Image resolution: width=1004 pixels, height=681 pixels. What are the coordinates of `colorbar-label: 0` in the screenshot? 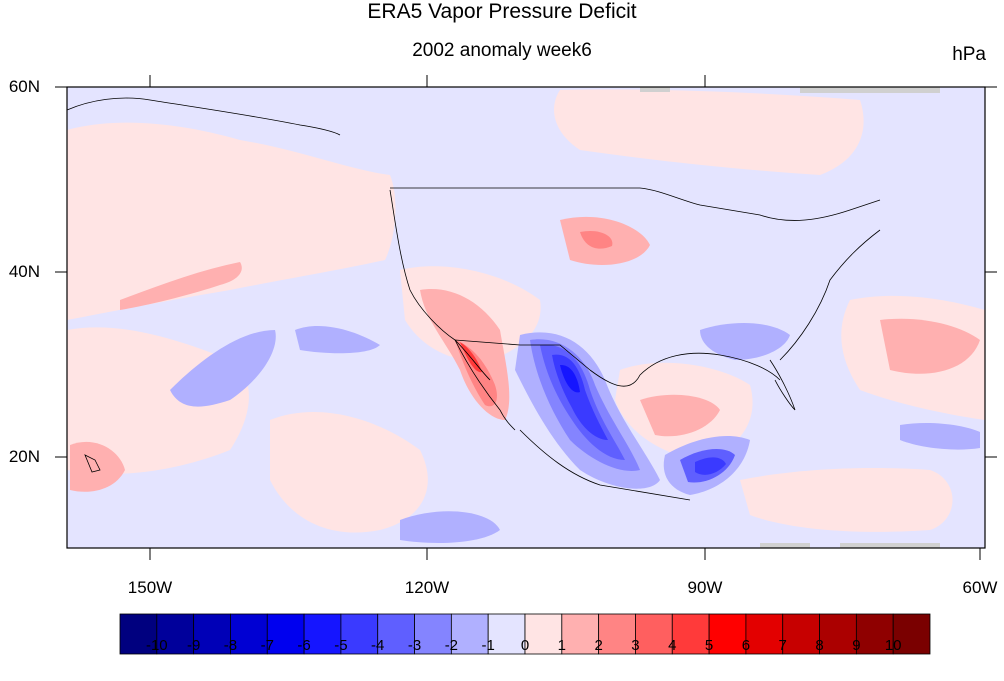 It's located at (525, 645).